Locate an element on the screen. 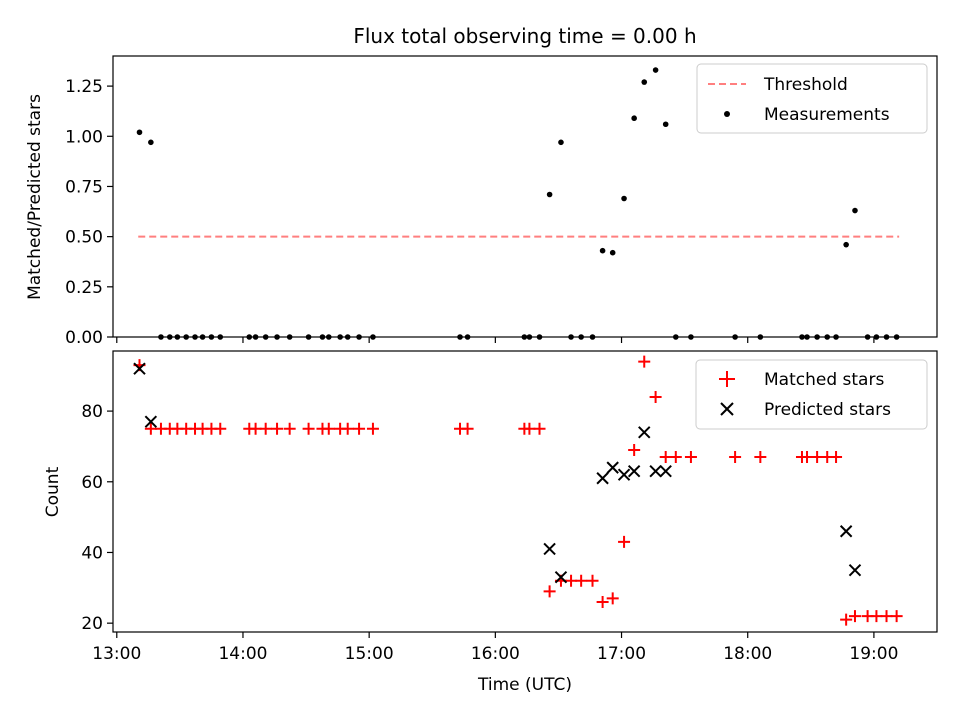  bottom-y-axis-label: Count is located at coordinates (53, 491).